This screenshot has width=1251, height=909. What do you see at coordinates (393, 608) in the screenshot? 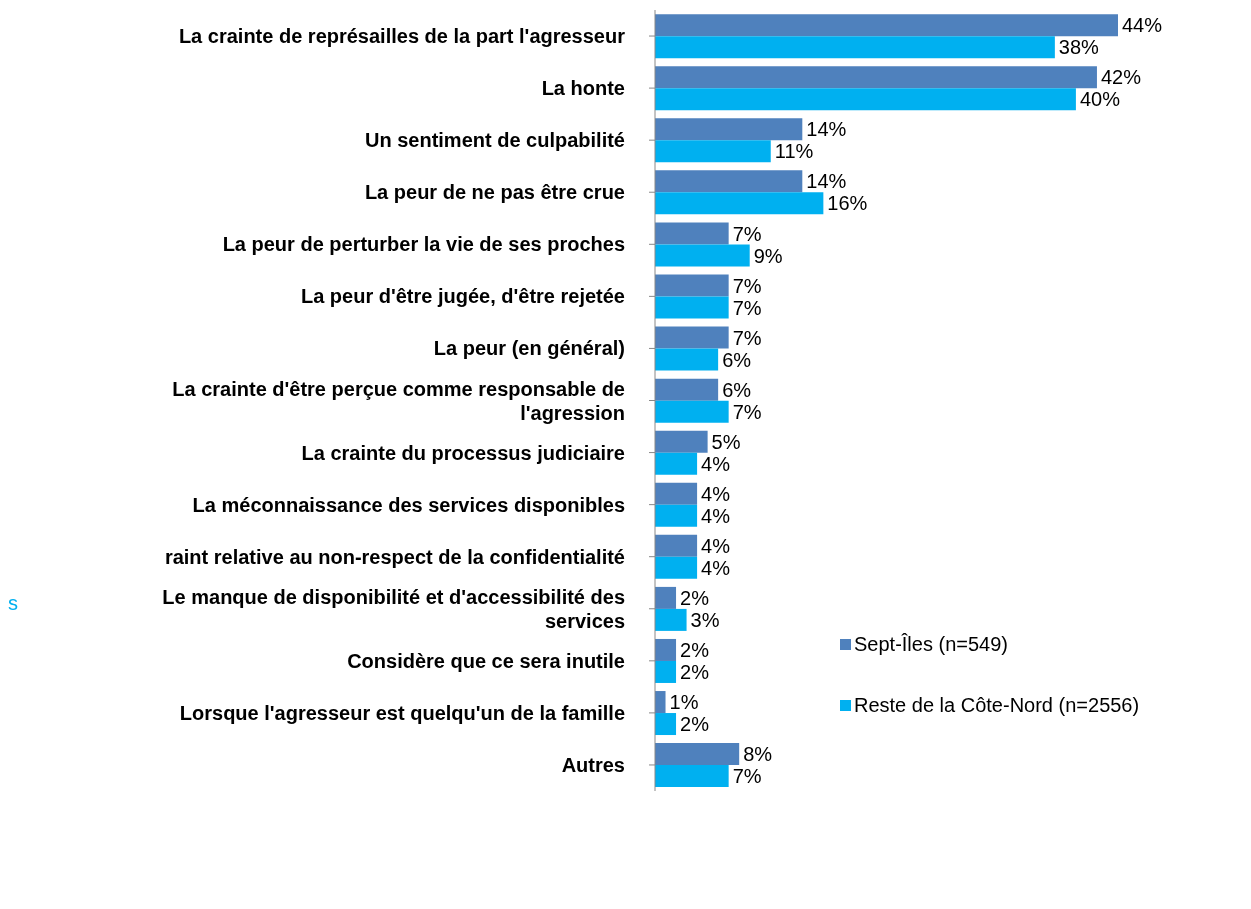
I see `y-tick-label: Le manque de disponibilité et d'accessibilité des services` at bounding box center [393, 608].